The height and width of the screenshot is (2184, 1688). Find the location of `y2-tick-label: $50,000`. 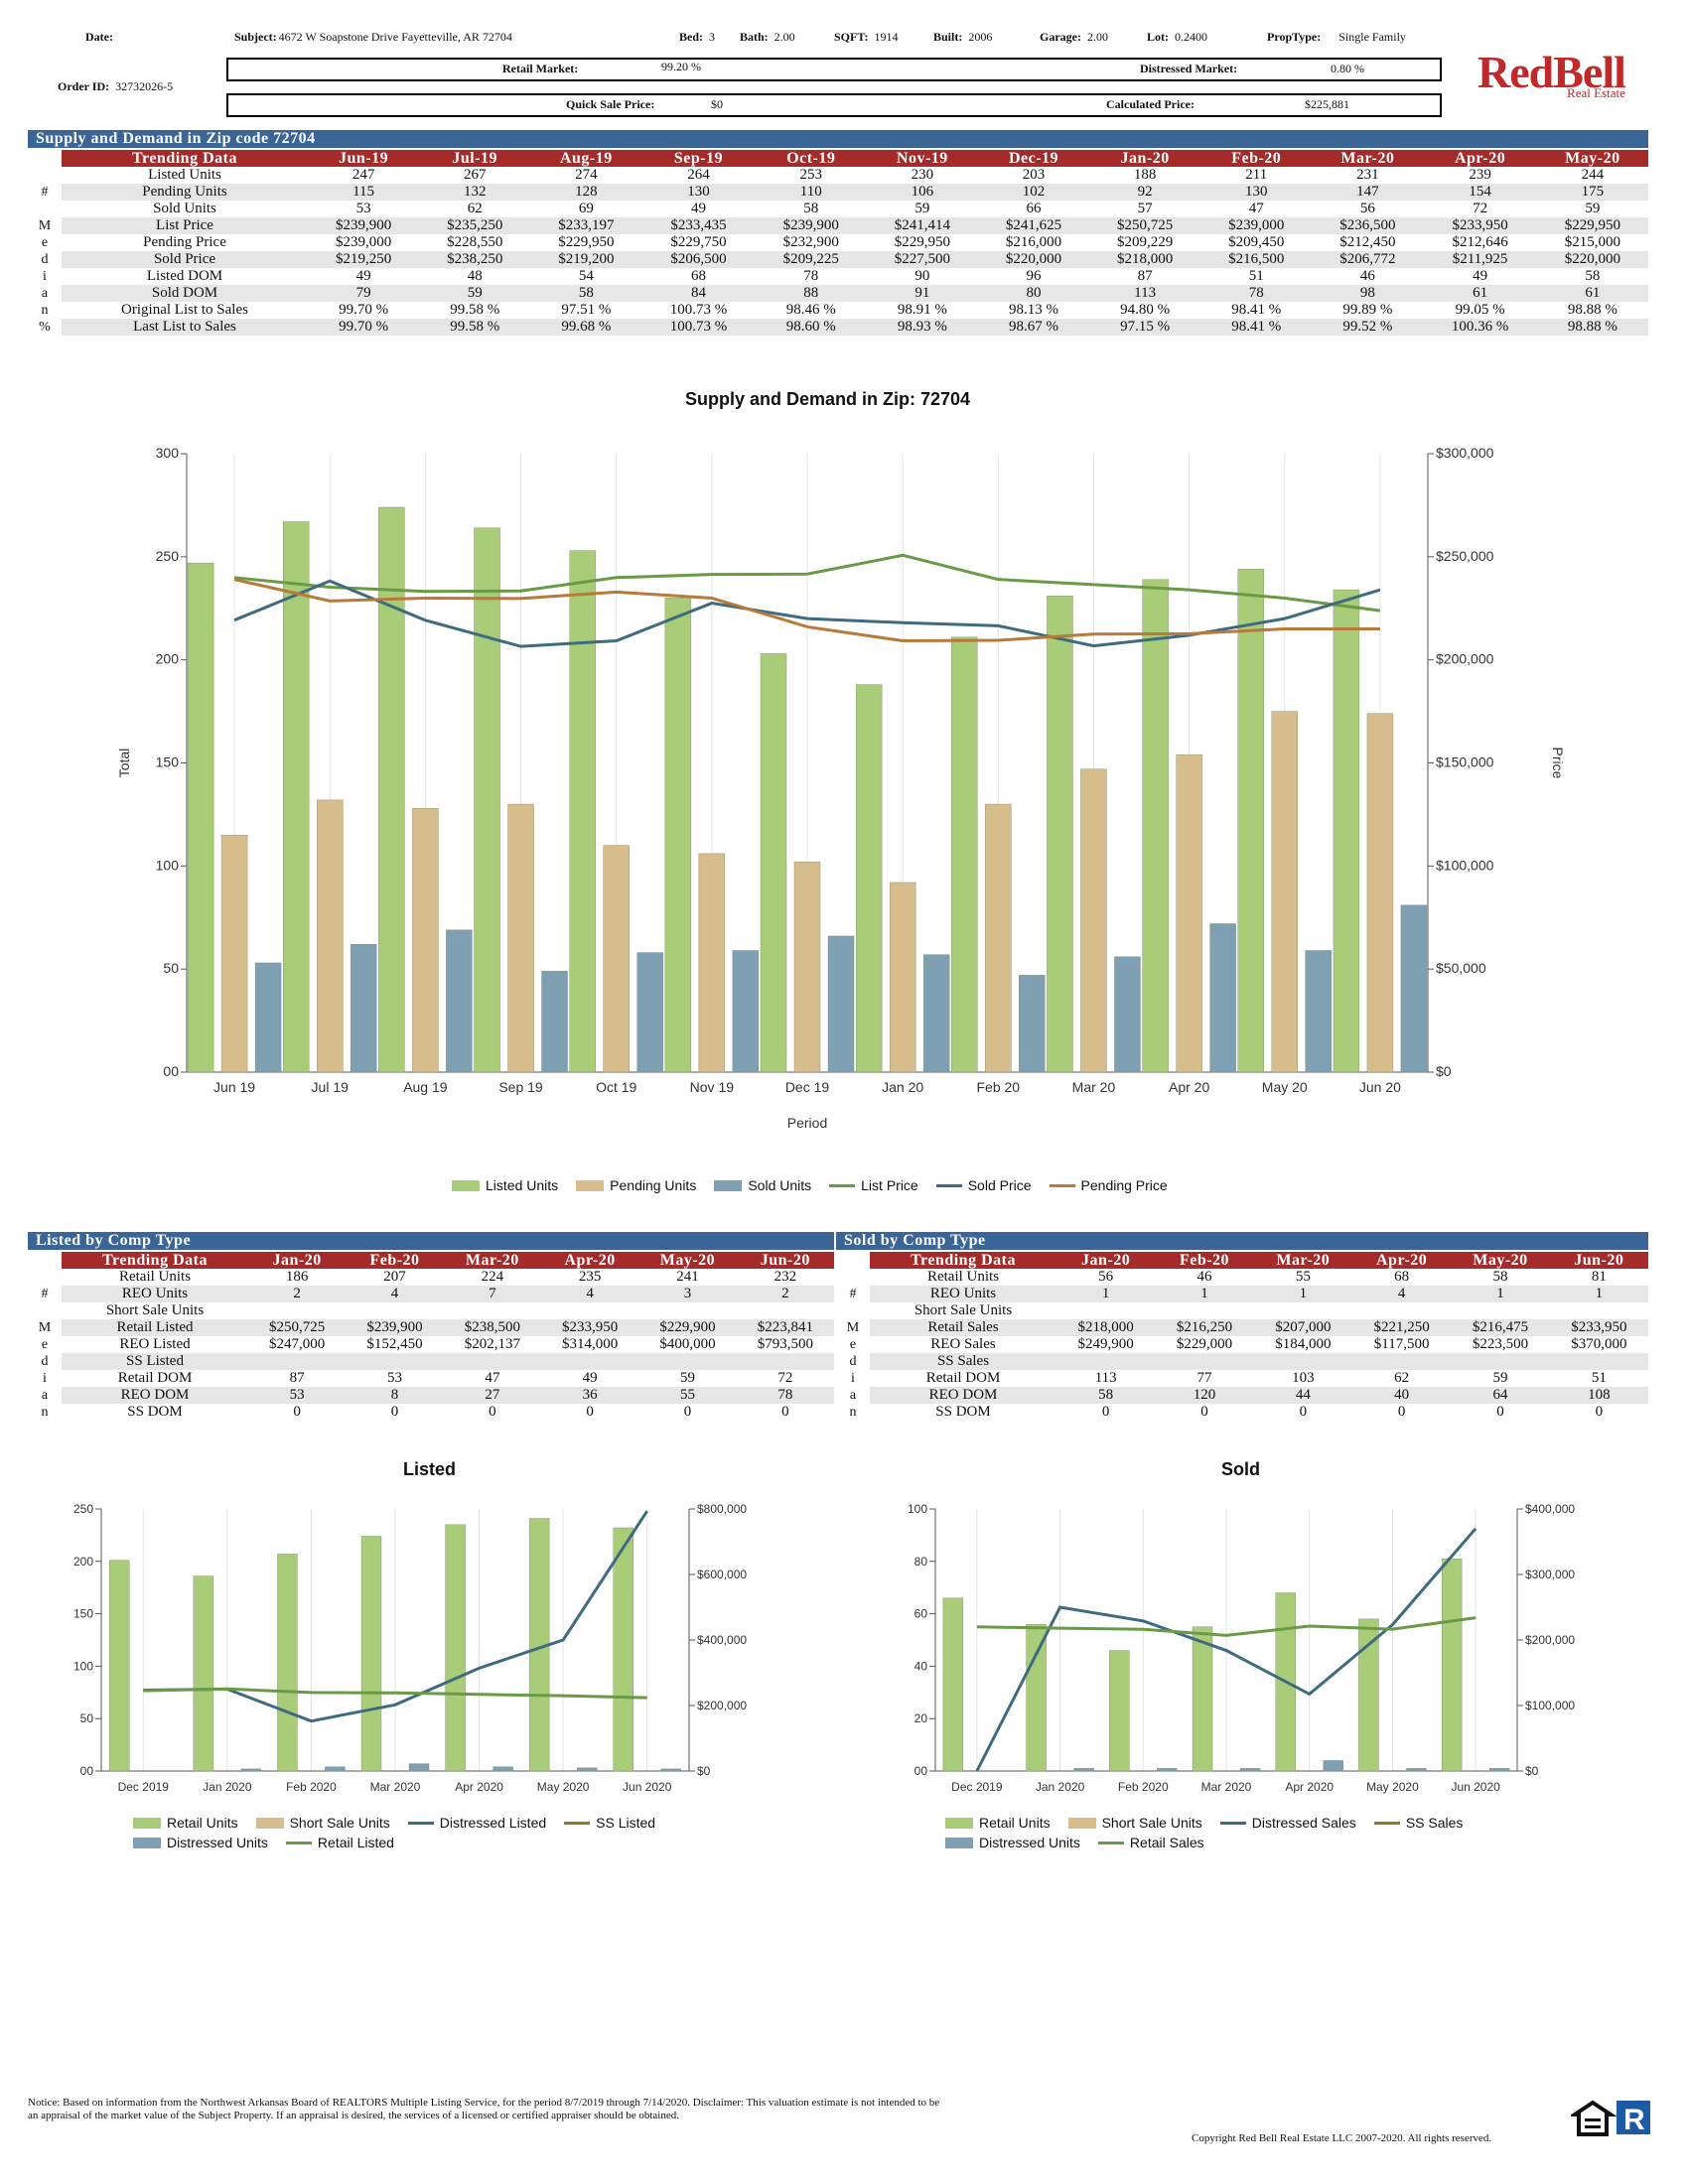

y2-tick-label: $50,000 is located at coordinates (1461, 968).